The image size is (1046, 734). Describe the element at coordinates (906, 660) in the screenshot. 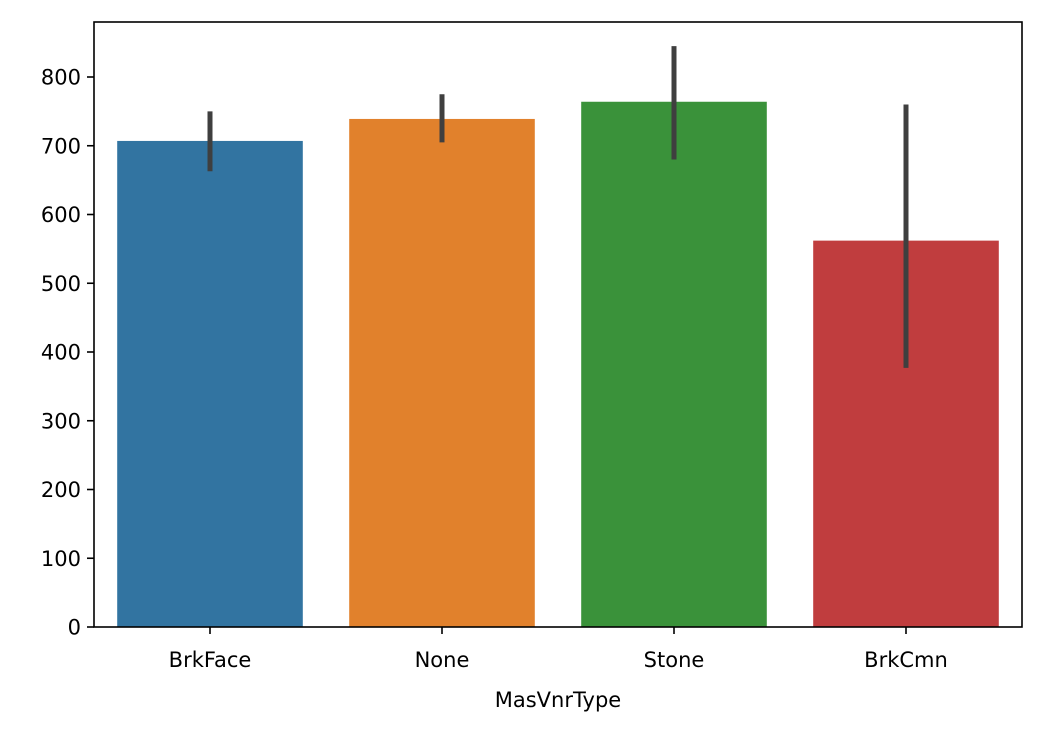

I see `x-tick-label: BrkCmn` at that location.